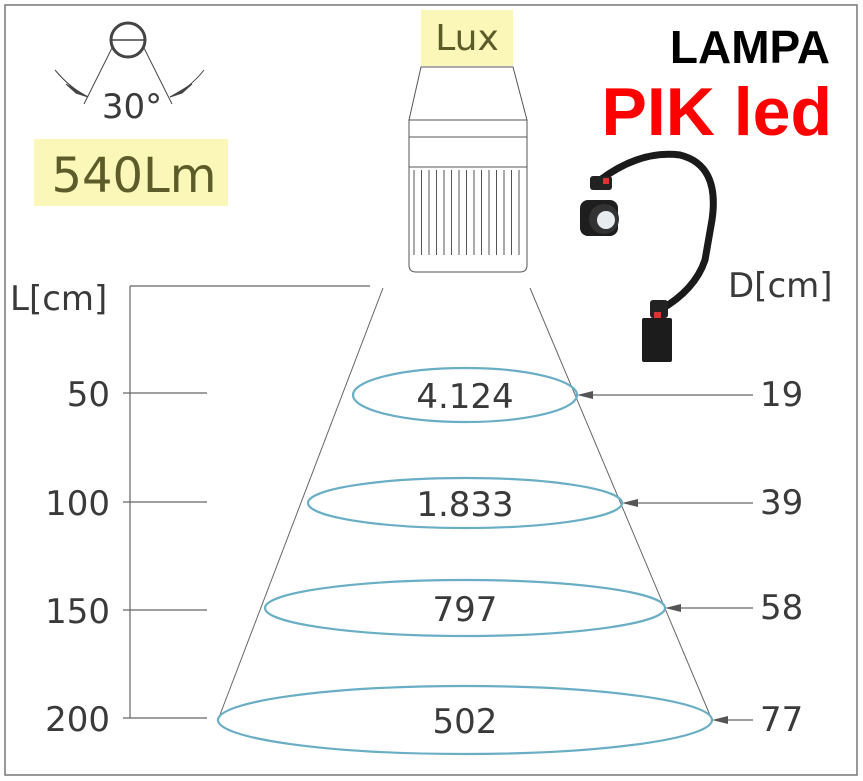 The height and width of the screenshot is (781, 863). What do you see at coordinates (88, 395) in the screenshot?
I see `distance-label: 50` at bounding box center [88, 395].